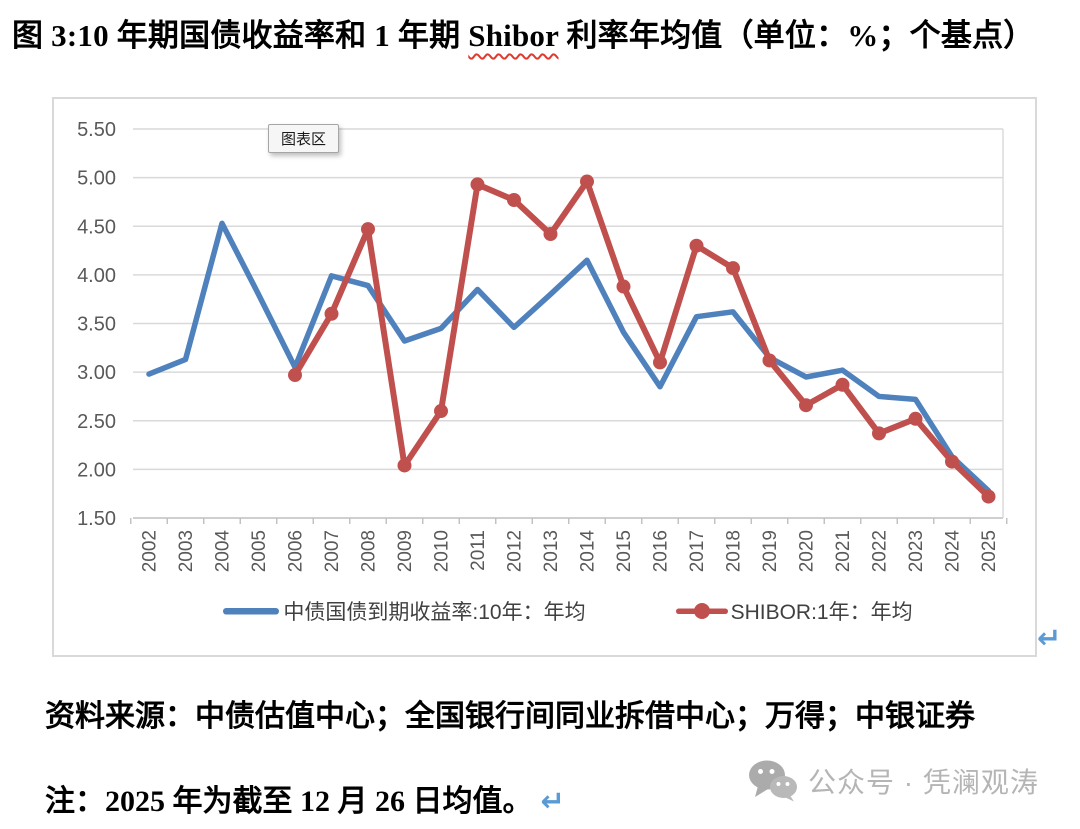  Describe the element at coordinates (251, 611) in the screenshot. I see `blue-line-swatch` at that location.